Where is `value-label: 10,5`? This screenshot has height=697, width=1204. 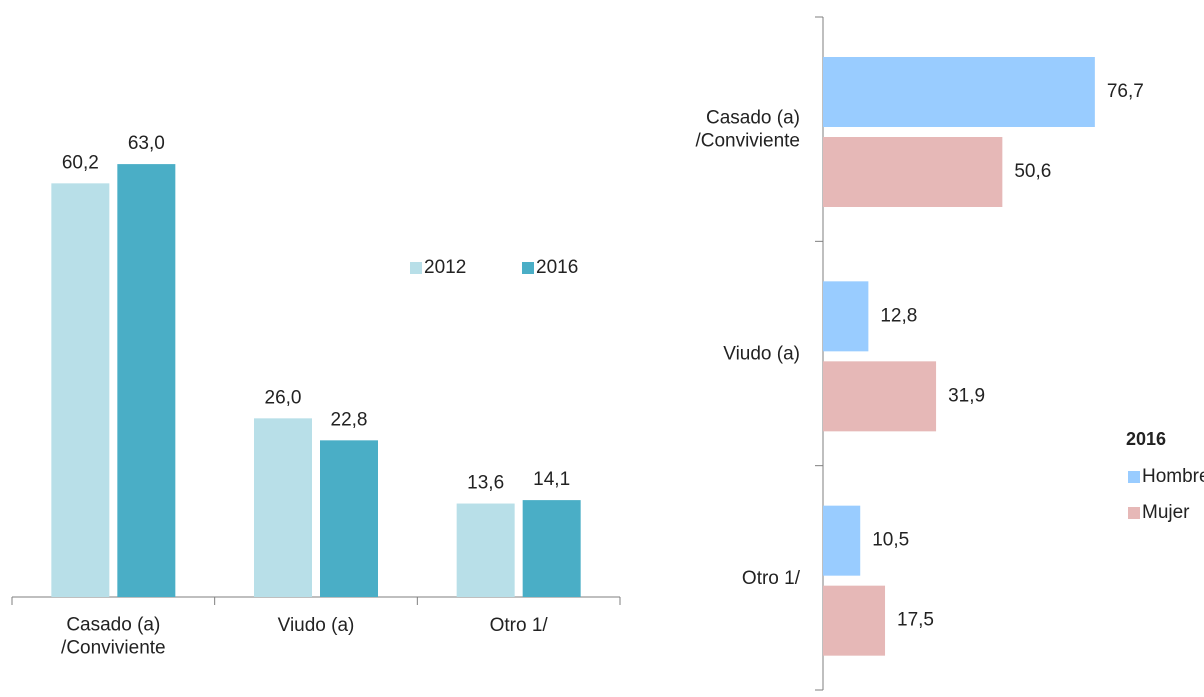
value-label: 10,5 is located at coordinates (890, 540).